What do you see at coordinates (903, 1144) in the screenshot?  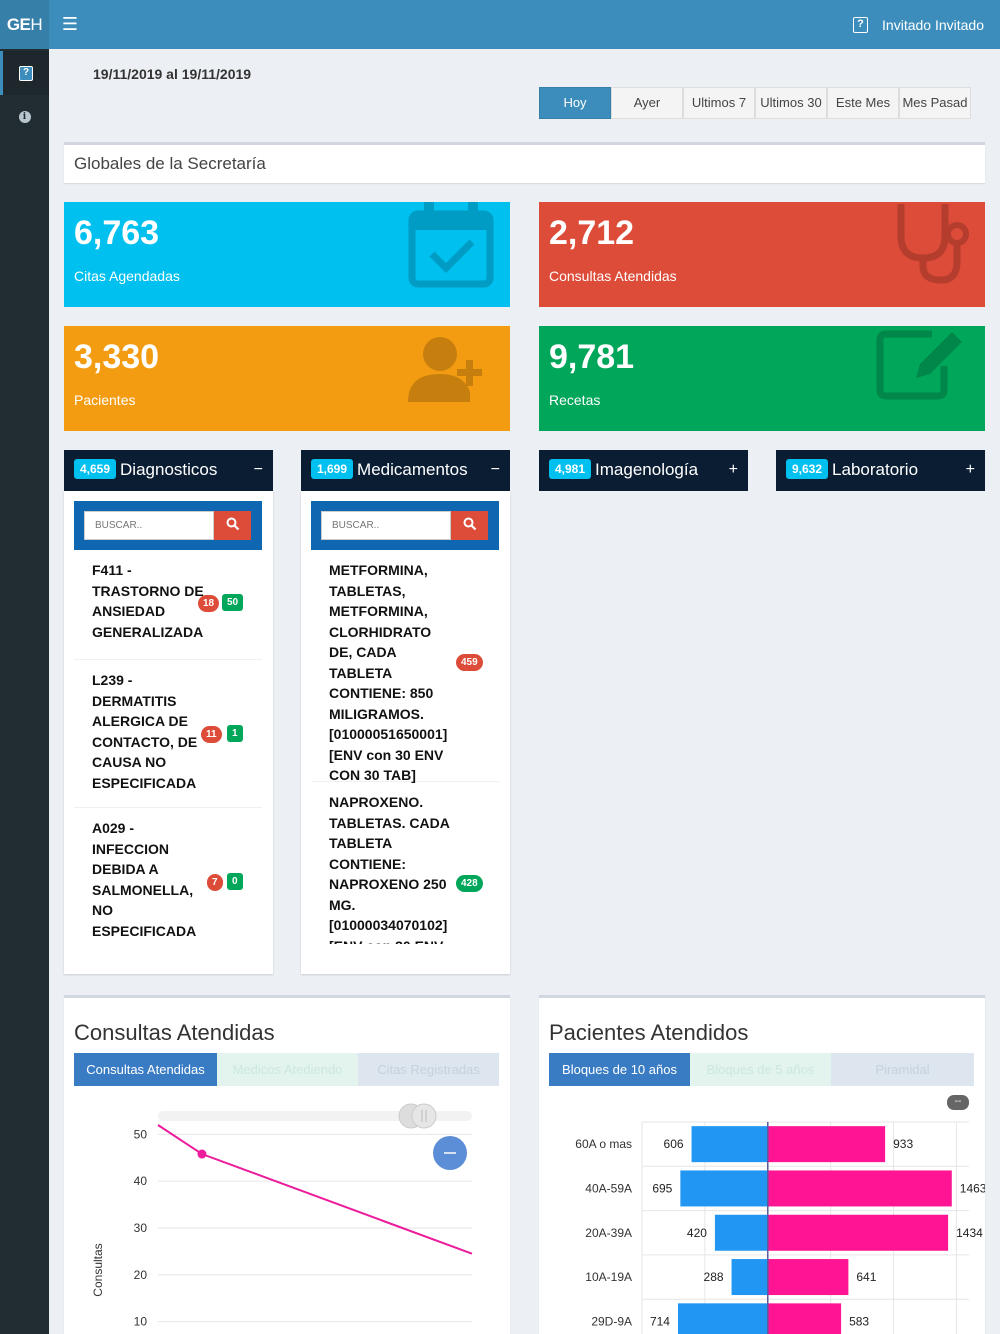 I see `bar-value-label: 933` at bounding box center [903, 1144].